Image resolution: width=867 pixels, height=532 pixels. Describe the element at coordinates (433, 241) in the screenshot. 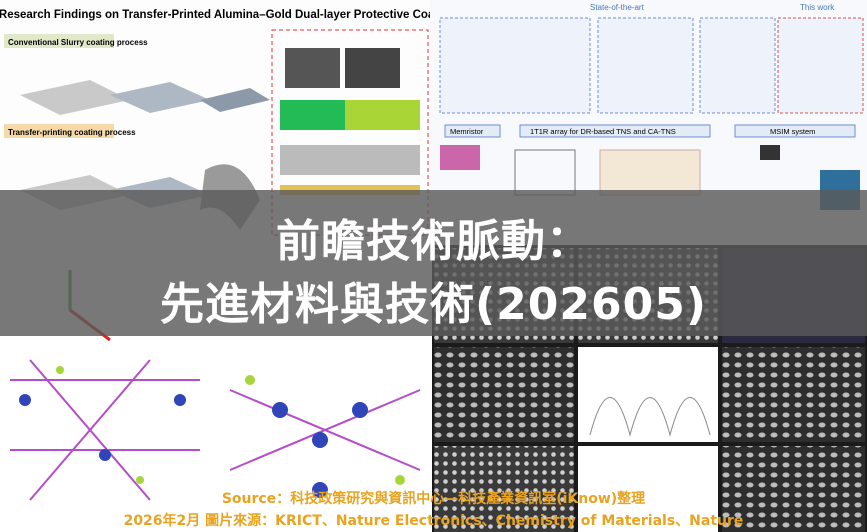

I see `title-line: 前瞻技術脈動：` at that location.